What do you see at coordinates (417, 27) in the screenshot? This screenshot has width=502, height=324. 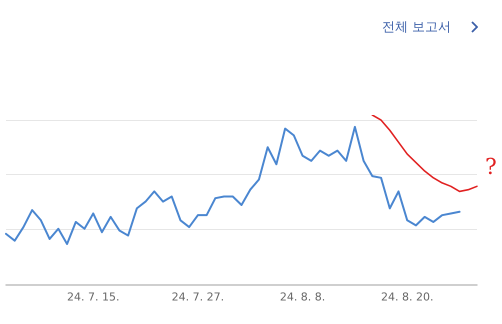 I see `text: 전체 보고서` at bounding box center [417, 27].